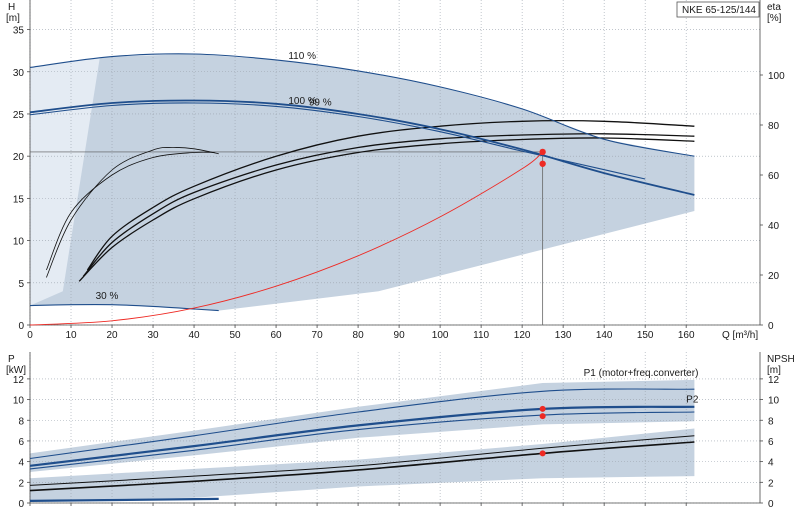  Describe the element at coordinates (563, 335) in the screenshot. I see `x-tick-label: 130` at that location.